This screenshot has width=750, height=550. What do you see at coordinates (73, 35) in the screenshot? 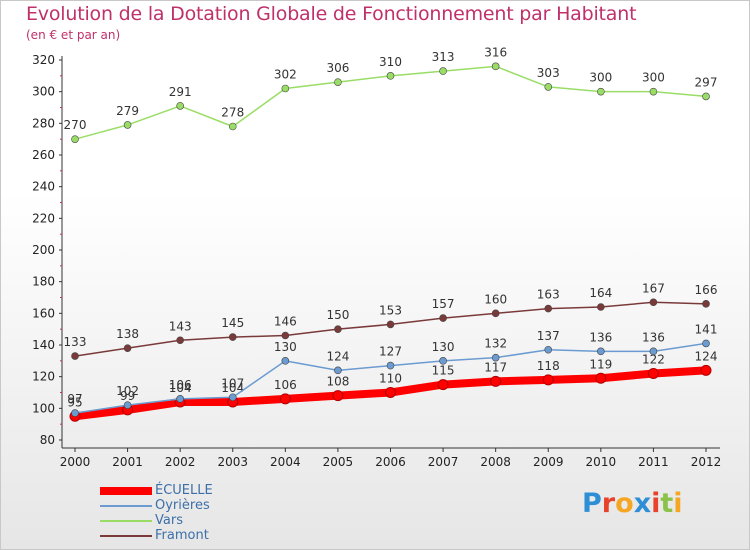
I see `chart-subtitle: (en € et par an)` at bounding box center [73, 35].